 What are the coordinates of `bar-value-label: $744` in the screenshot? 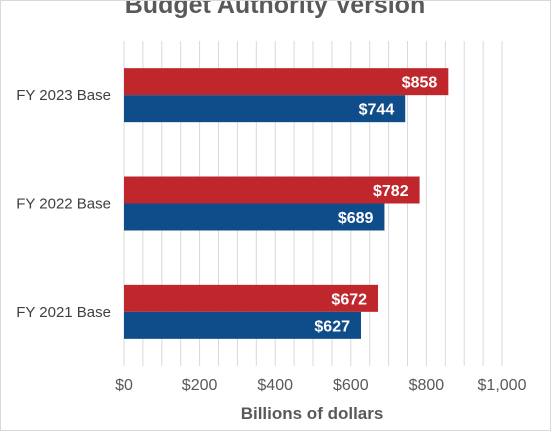 It's located at (377, 110).